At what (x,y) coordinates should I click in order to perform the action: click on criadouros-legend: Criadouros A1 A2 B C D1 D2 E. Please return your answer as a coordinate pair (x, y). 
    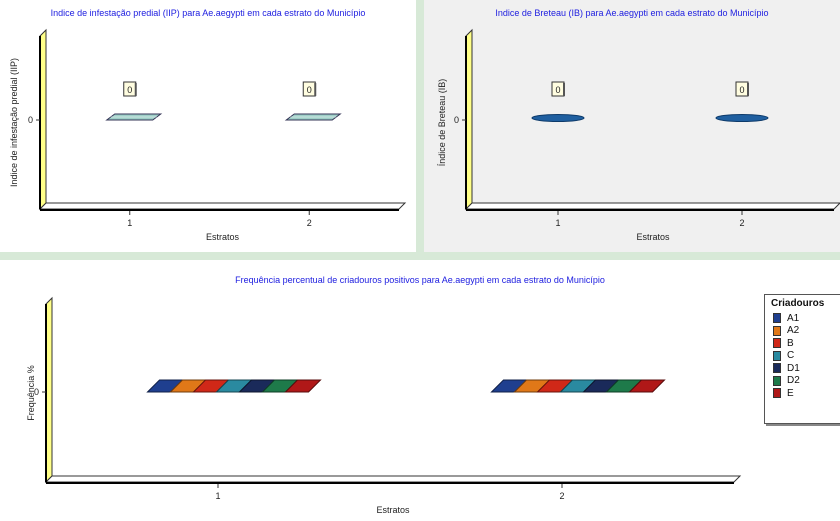
    Looking at the image, I should click on (802, 359).